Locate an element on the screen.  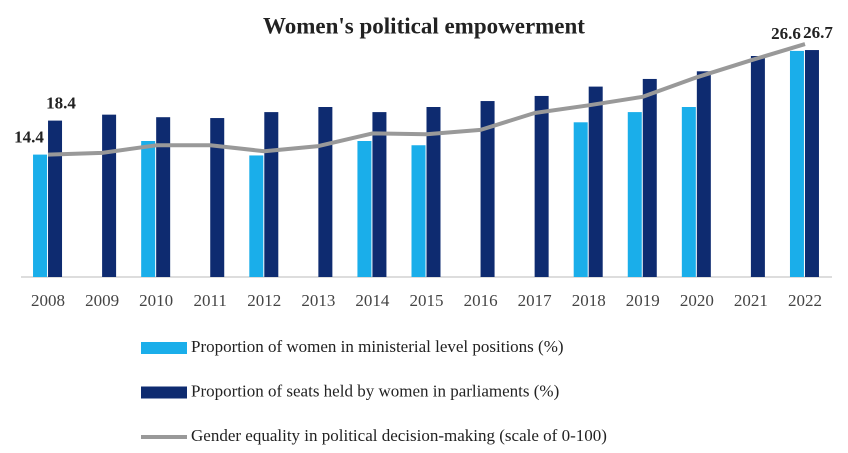
x-tick-label: 2014 is located at coordinates (372, 300).